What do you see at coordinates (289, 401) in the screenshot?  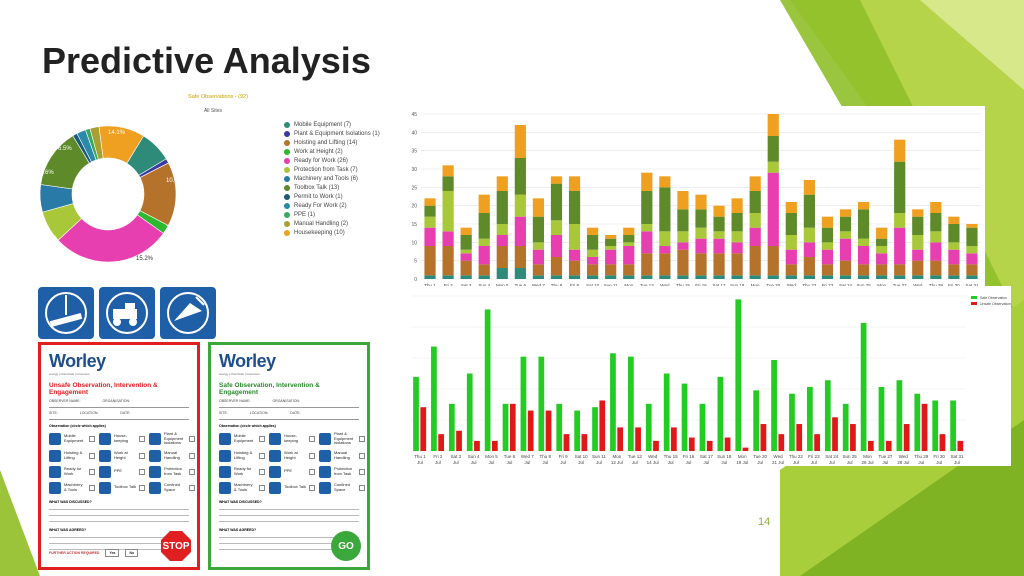 I see `form-fields-row1: OBSERVER NAME: ORGANISATION:` at bounding box center [289, 401].